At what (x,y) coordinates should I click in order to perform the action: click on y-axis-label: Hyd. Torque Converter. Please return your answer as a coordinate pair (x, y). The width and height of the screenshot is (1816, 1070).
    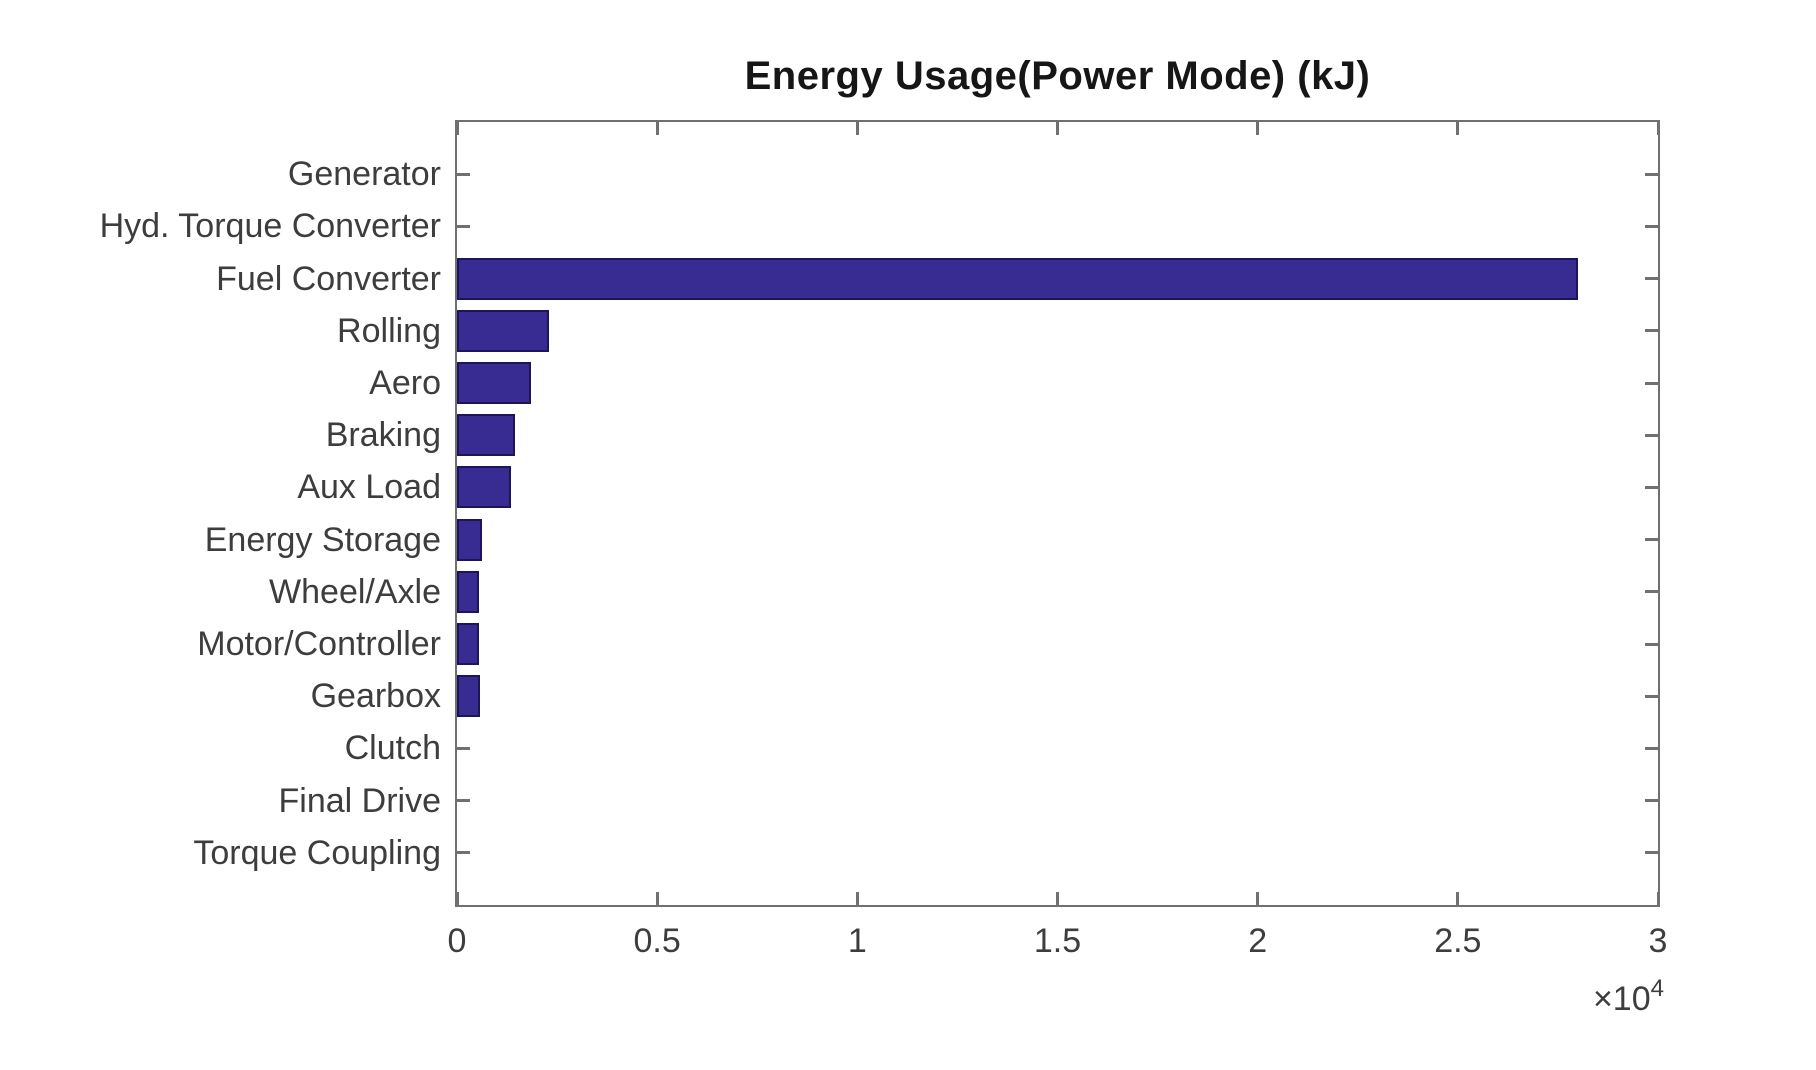
    Looking at the image, I should click on (270, 226).